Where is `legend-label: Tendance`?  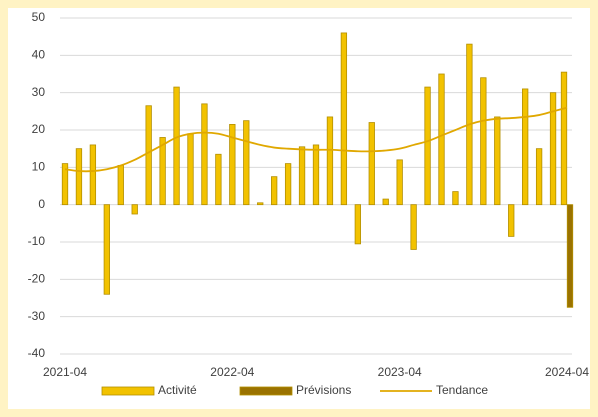
legend-label: Tendance is located at coordinates (462, 390).